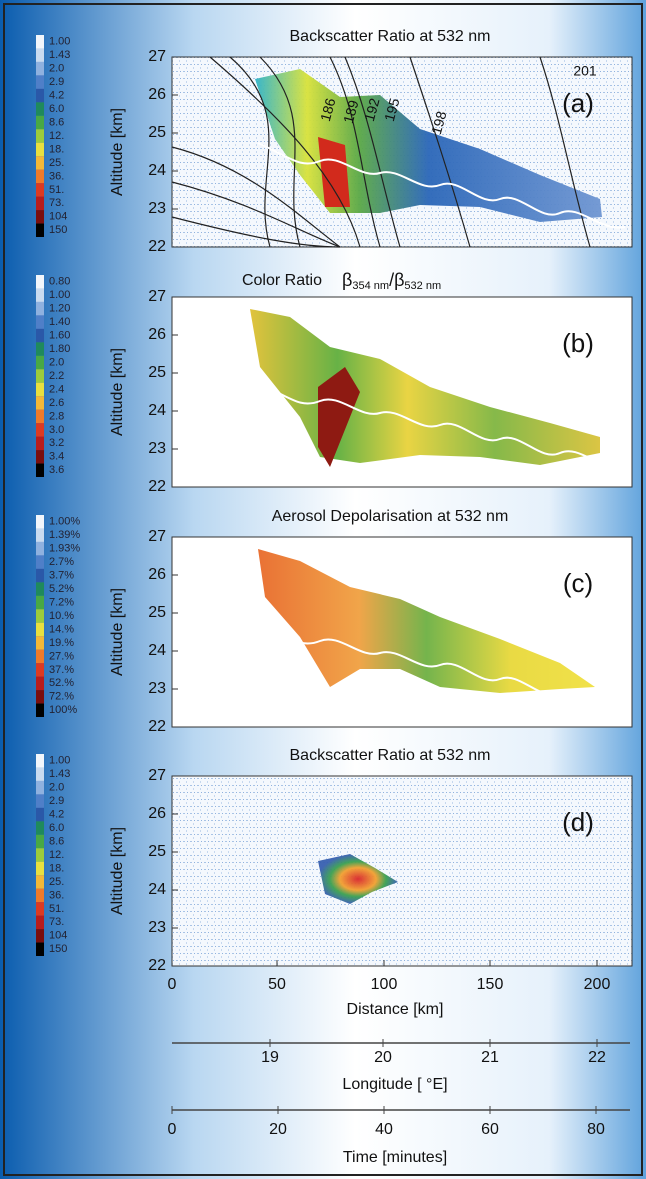 The height and width of the screenshot is (1179, 646). What do you see at coordinates (59, 322) in the screenshot?
I see `colorbar-label: 1.40` at bounding box center [59, 322].